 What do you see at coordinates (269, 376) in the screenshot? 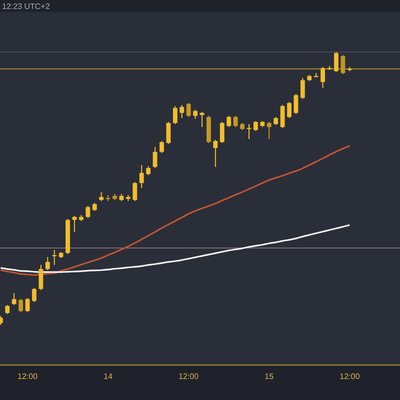
I see `x-tick-label: 15` at bounding box center [269, 376].